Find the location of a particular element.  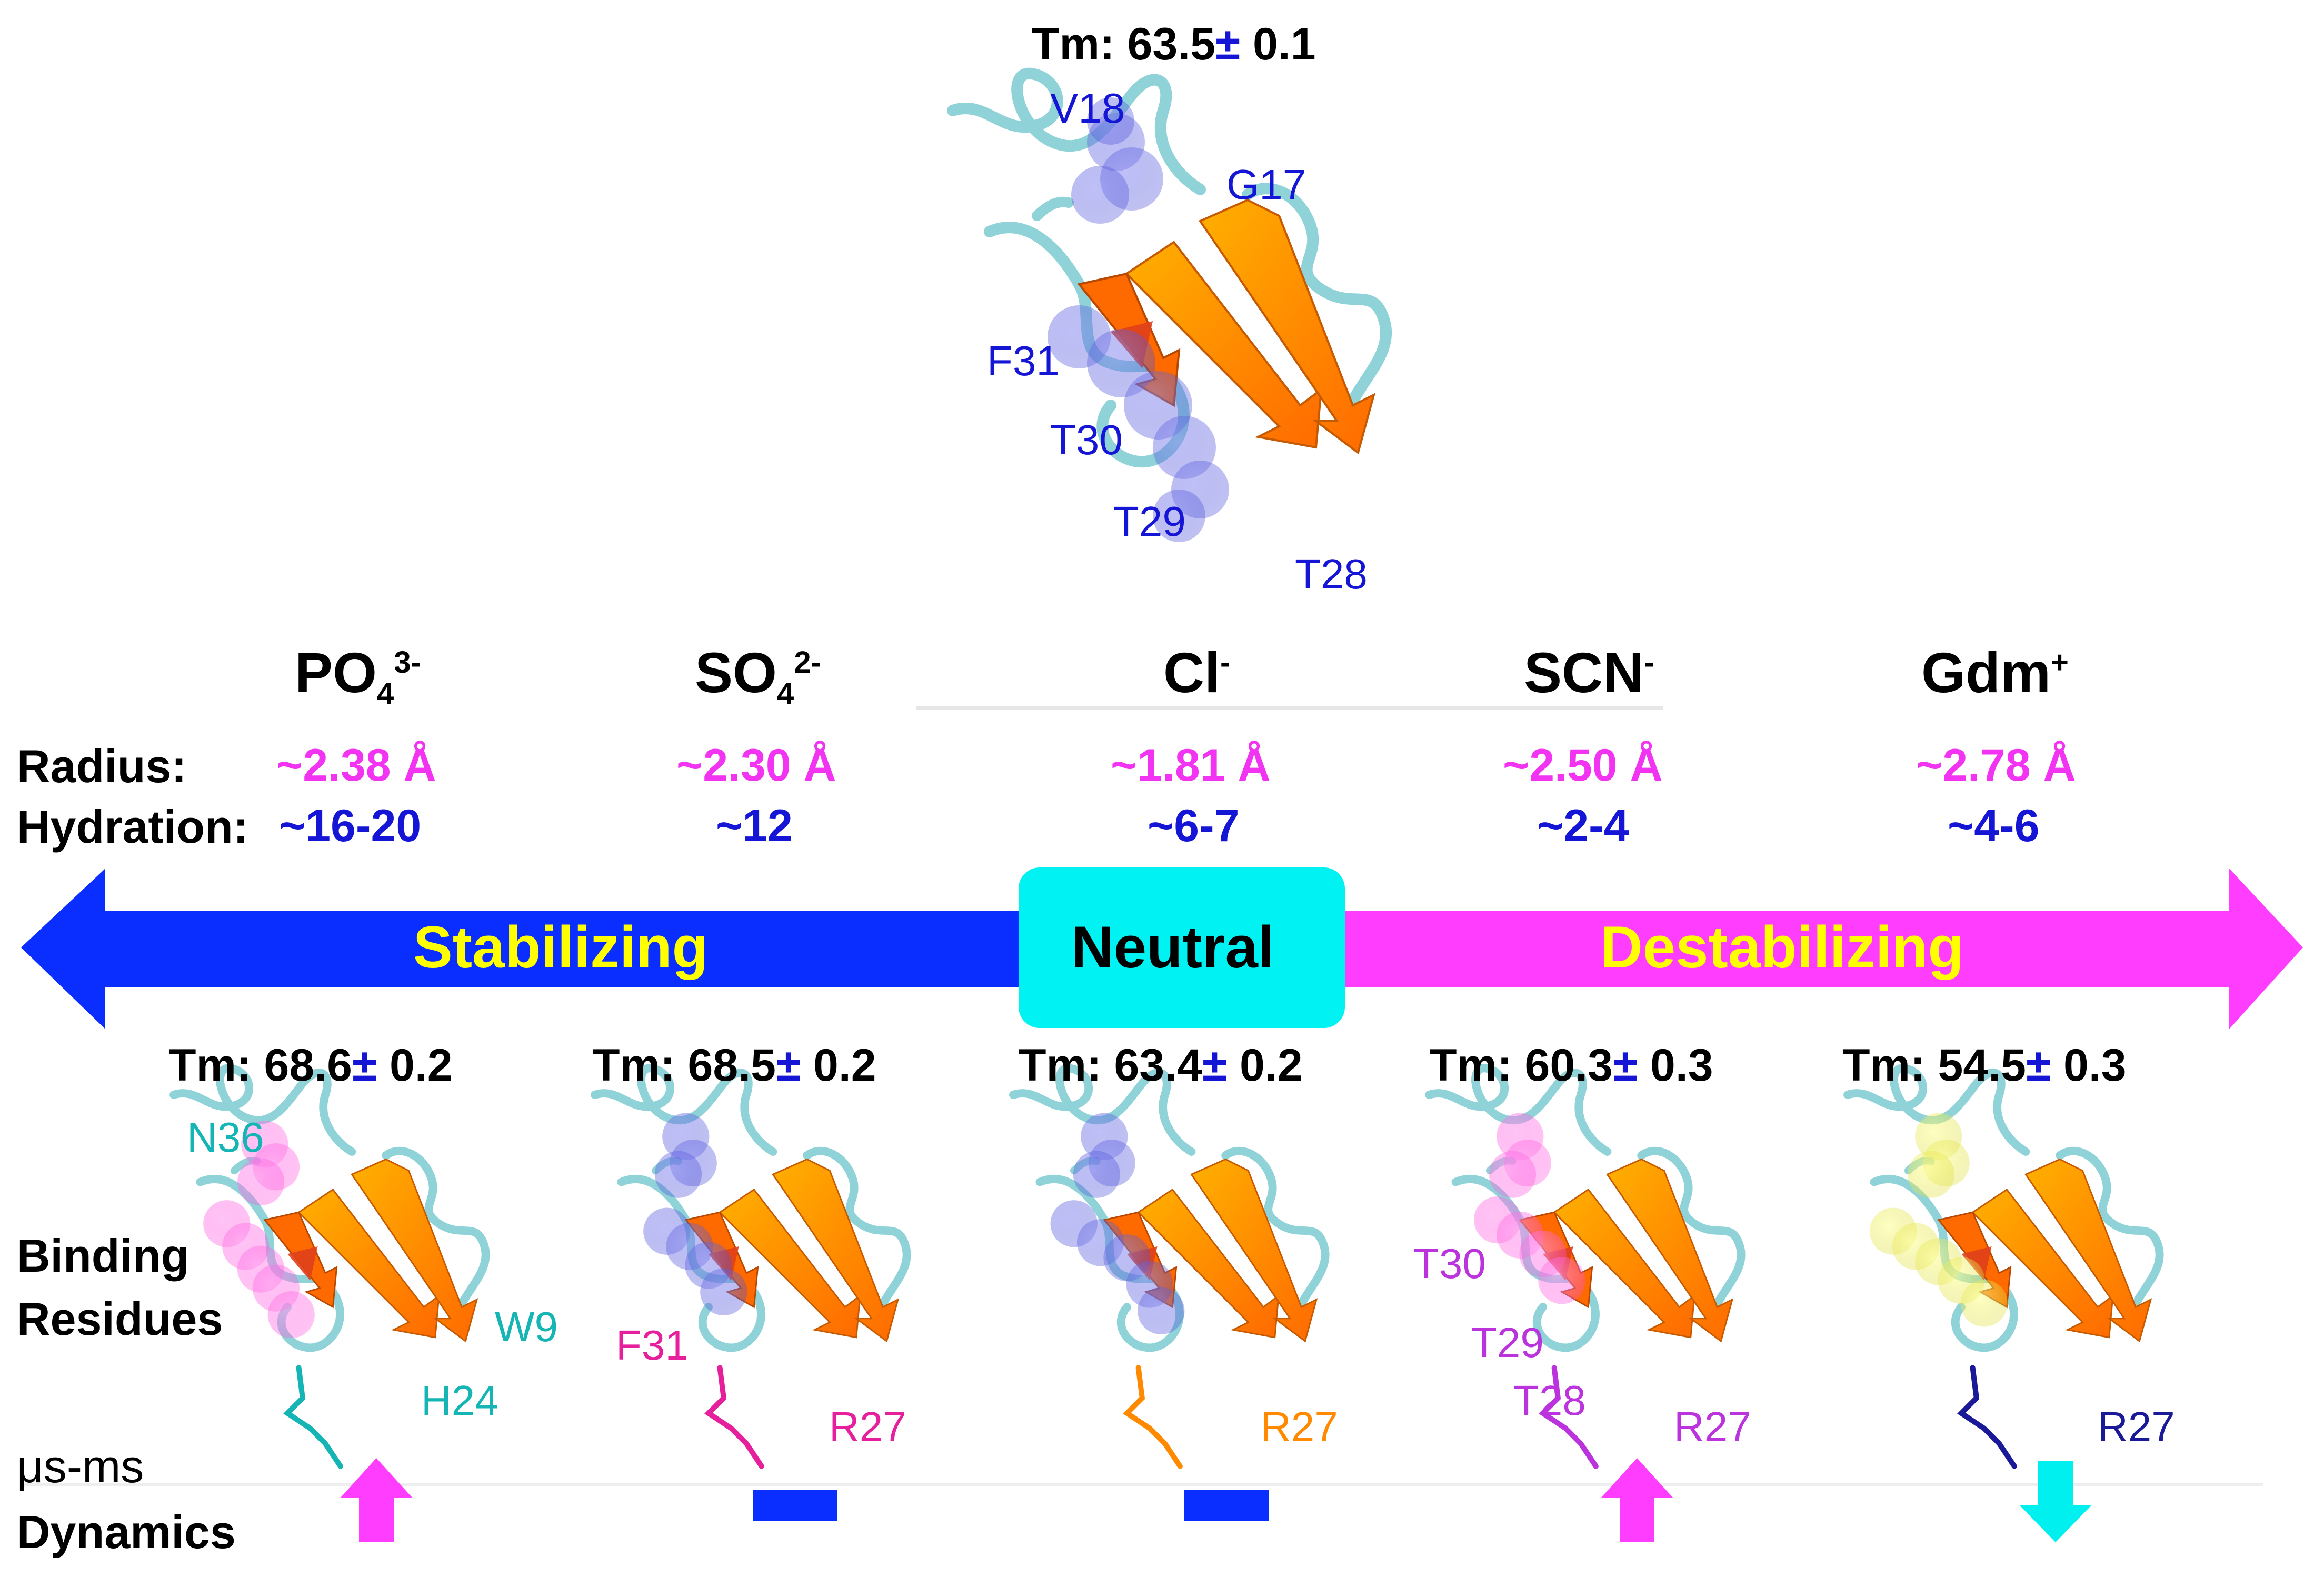

ion-scn-base: SCN is located at coordinates (1584, 672).